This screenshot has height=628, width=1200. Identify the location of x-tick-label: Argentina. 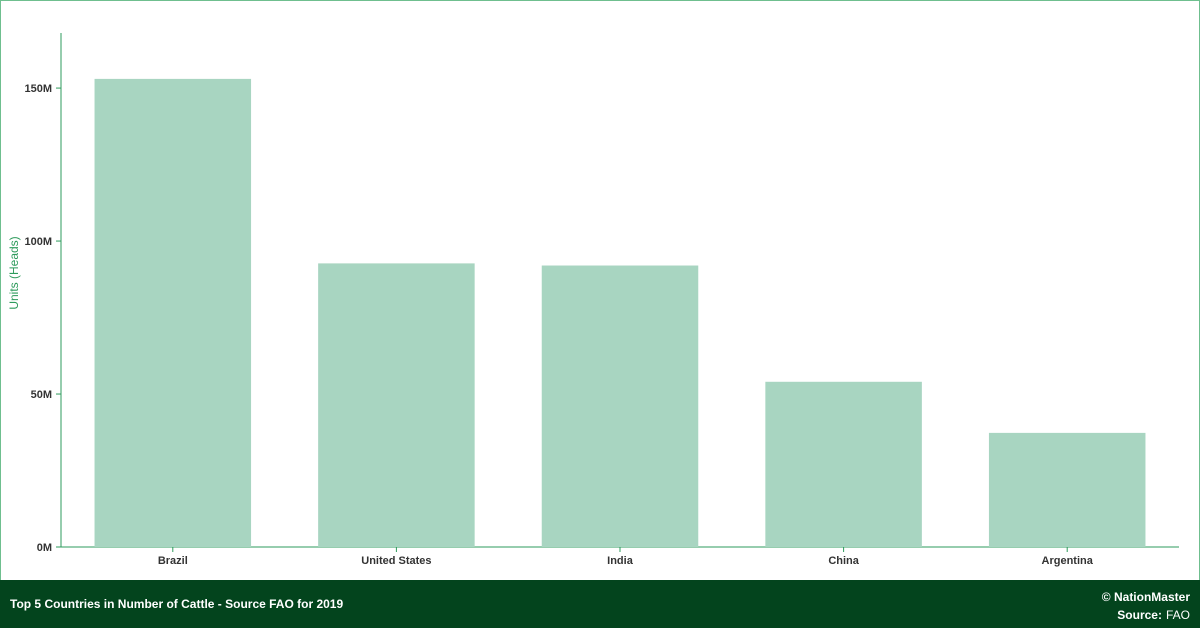
(1068, 561).